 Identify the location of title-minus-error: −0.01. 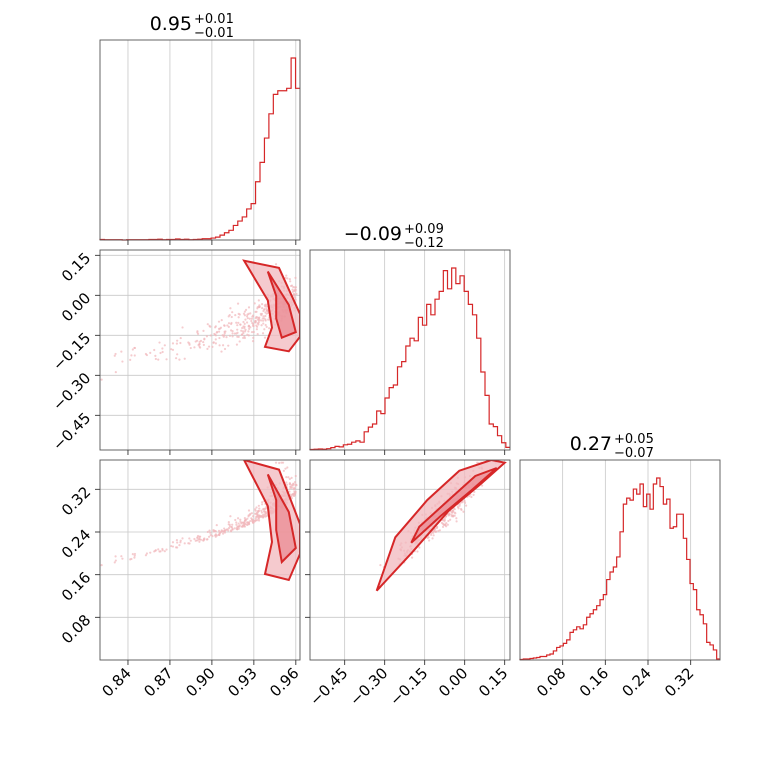
(214, 33).